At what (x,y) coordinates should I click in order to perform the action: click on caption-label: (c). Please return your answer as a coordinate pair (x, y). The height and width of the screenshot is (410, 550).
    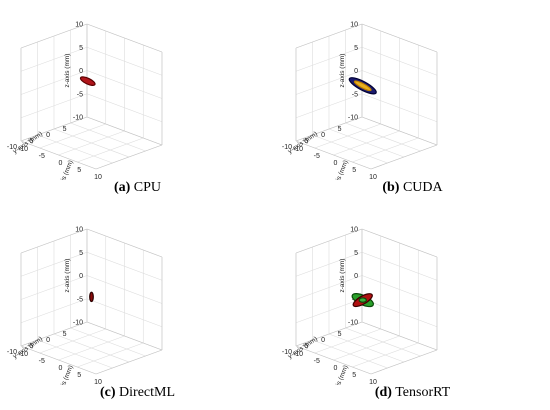
    Looking at the image, I should click on (107, 392).